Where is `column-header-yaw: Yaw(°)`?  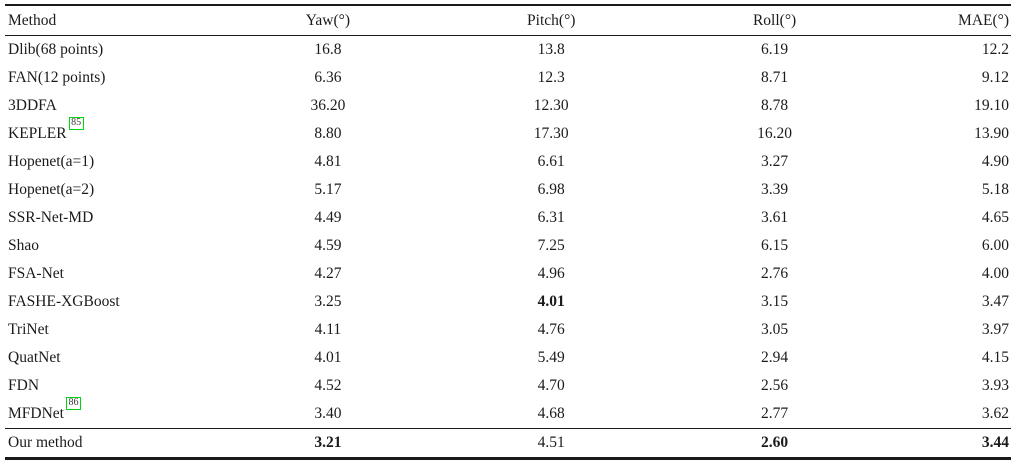
column-header-yaw: Yaw(°) is located at coordinates (328, 20).